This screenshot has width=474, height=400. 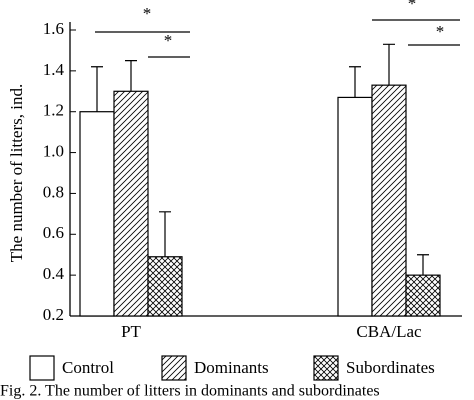 What do you see at coordinates (53, 150) in the screenshot?
I see `y-tick-label: 1.0` at bounding box center [53, 150].